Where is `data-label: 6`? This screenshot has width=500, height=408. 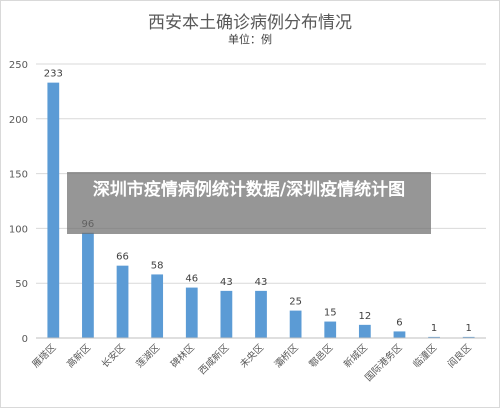 data-label: 6 is located at coordinates (399, 322).